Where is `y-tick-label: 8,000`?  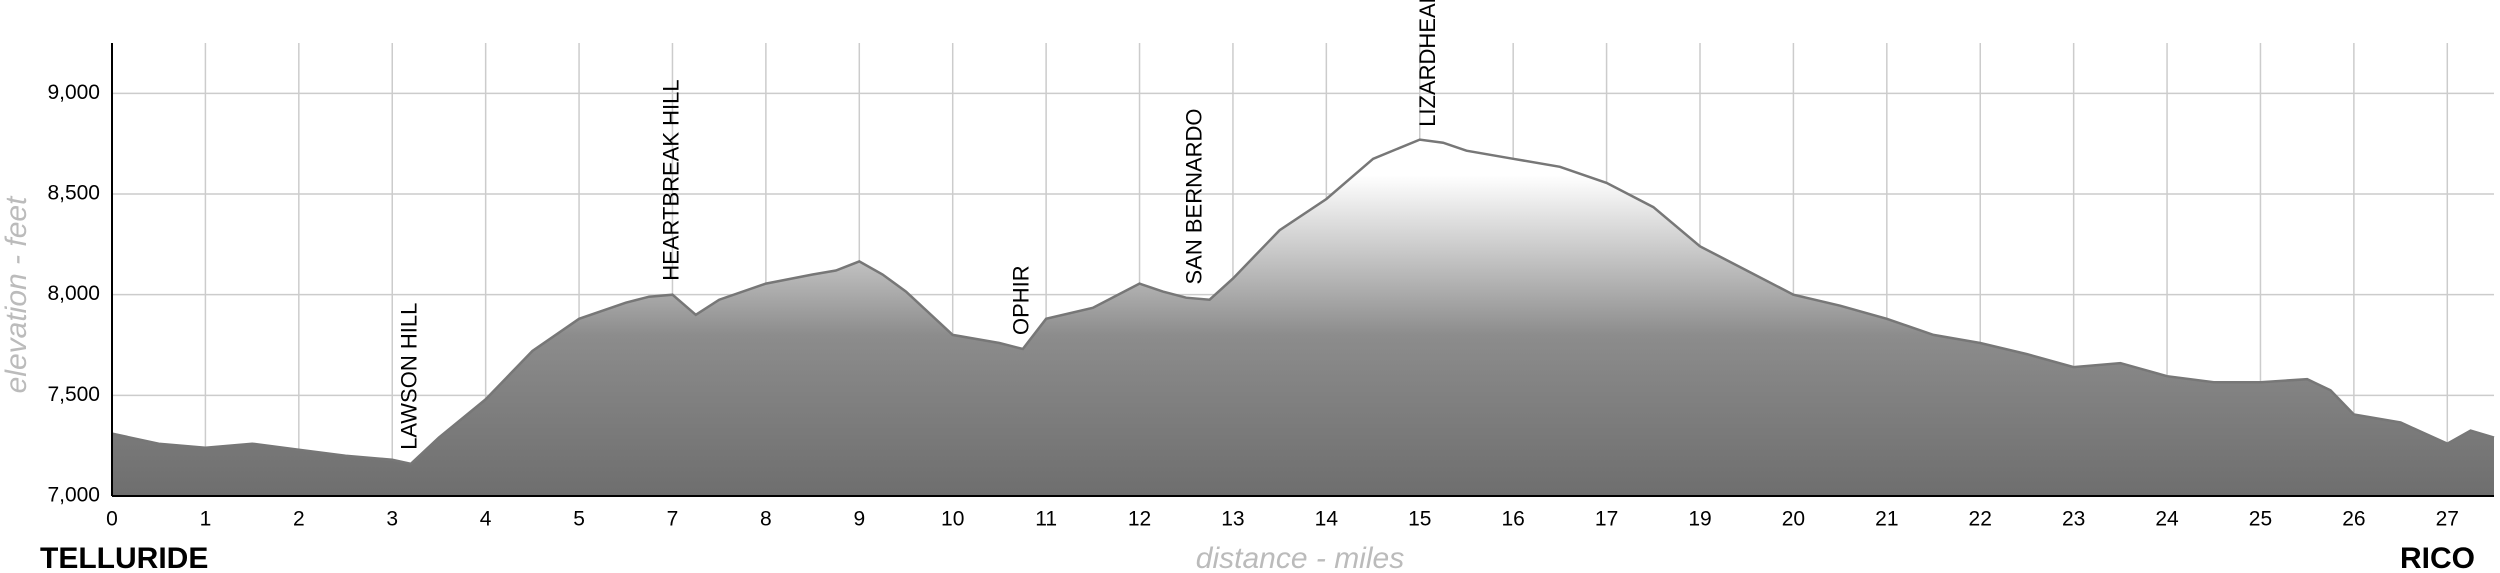 y-tick-label: 8,000 is located at coordinates (73, 293).